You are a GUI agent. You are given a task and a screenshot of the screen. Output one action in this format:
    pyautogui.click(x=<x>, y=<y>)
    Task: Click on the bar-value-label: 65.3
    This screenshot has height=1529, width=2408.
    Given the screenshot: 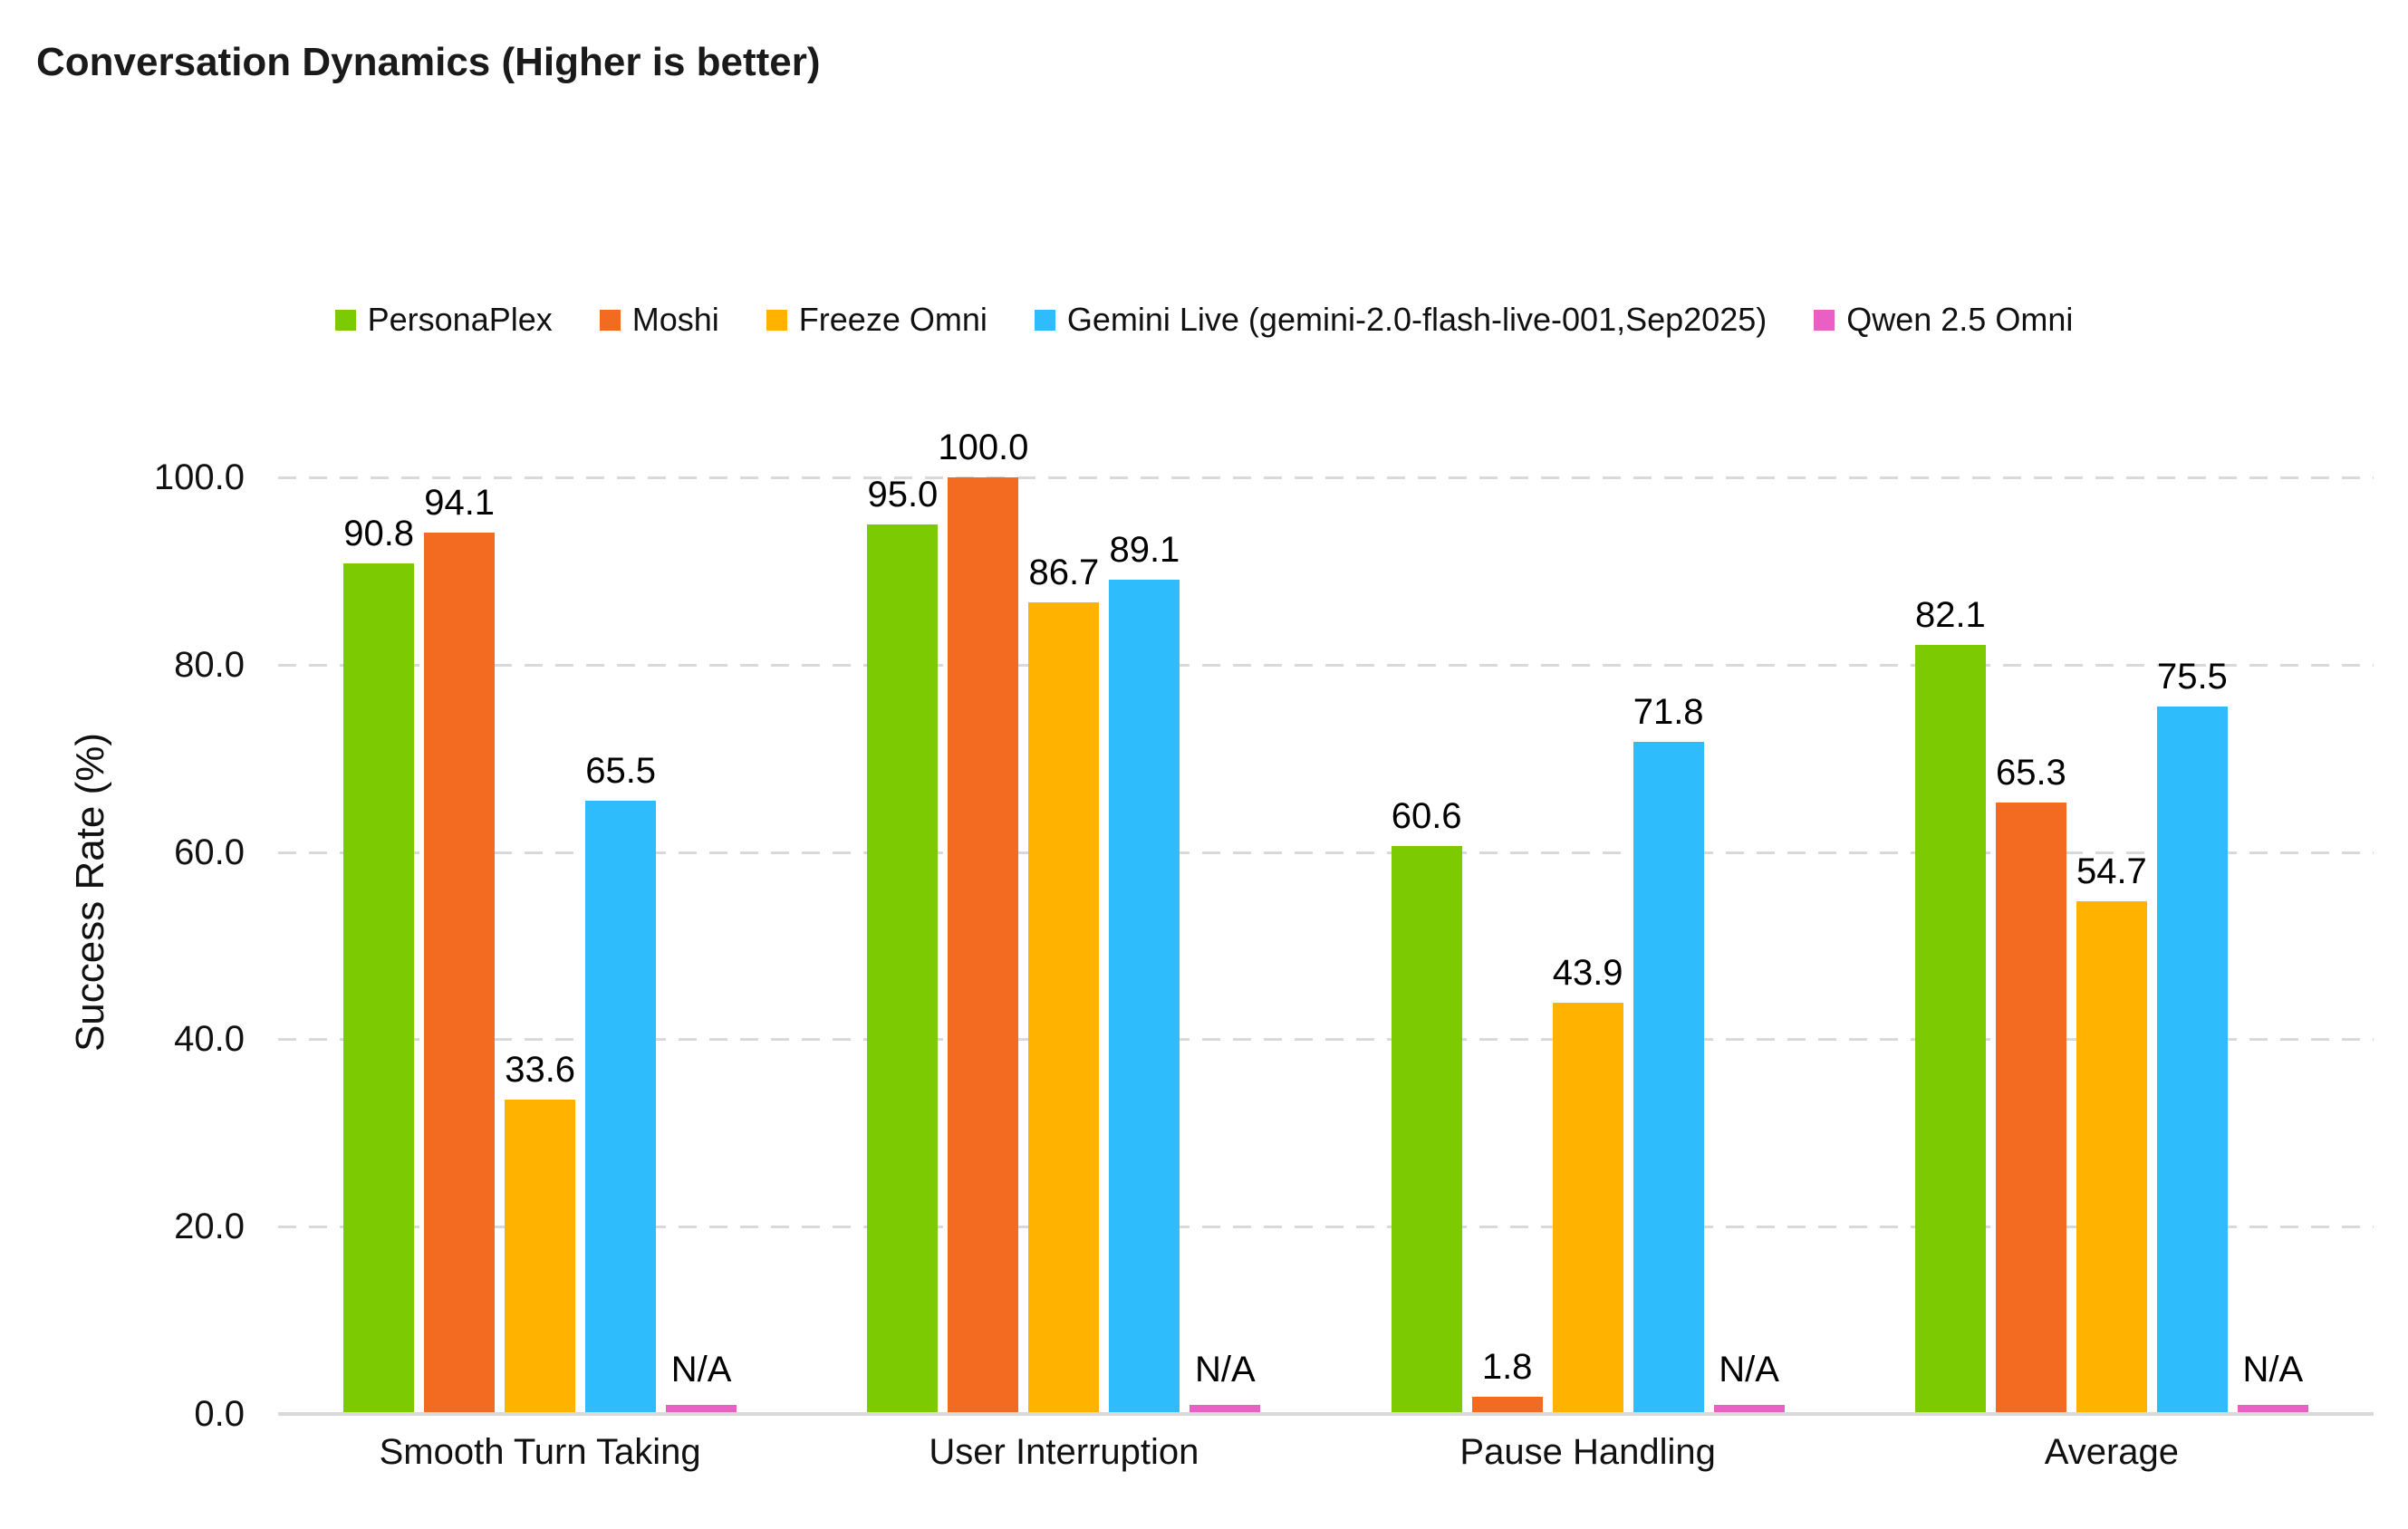 What is the action you would take?
    pyautogui.click(x=2030, y=773)
    